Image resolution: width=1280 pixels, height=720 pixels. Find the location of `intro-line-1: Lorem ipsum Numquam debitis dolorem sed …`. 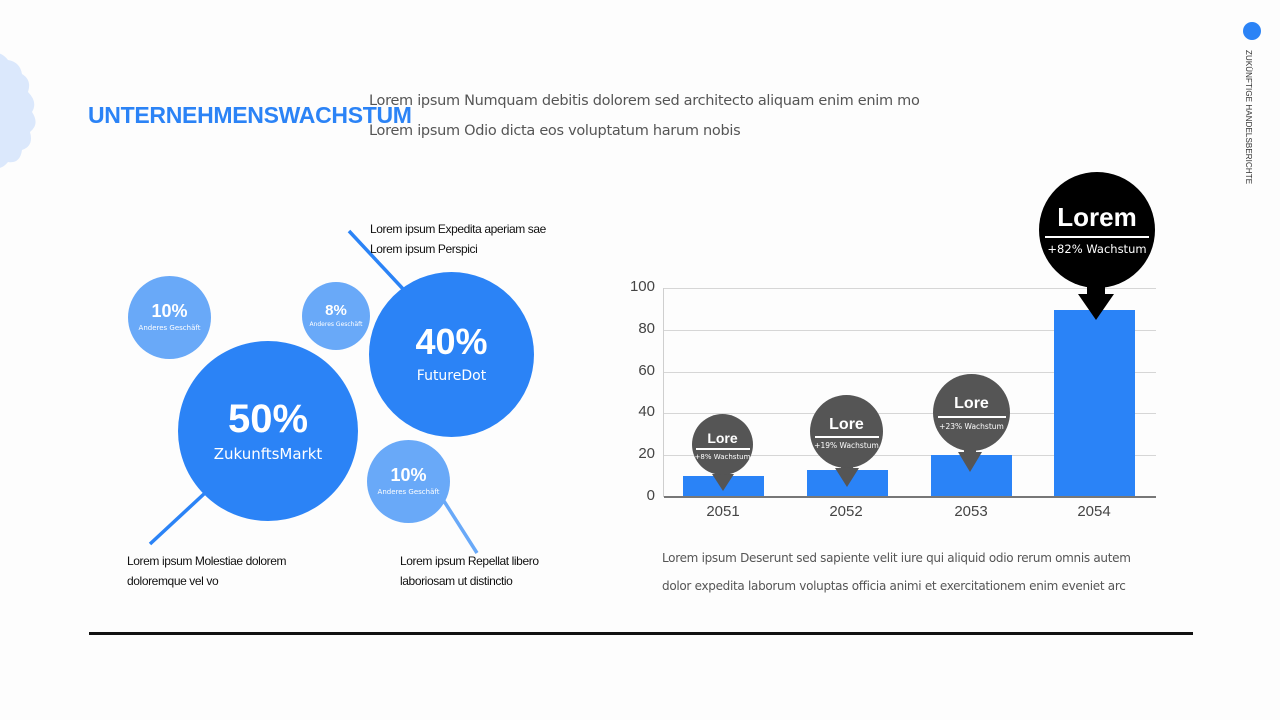

intro-line-1: Lorem ipsum Numquam debitis dolorem sed … is located at coordinates (644, 101).